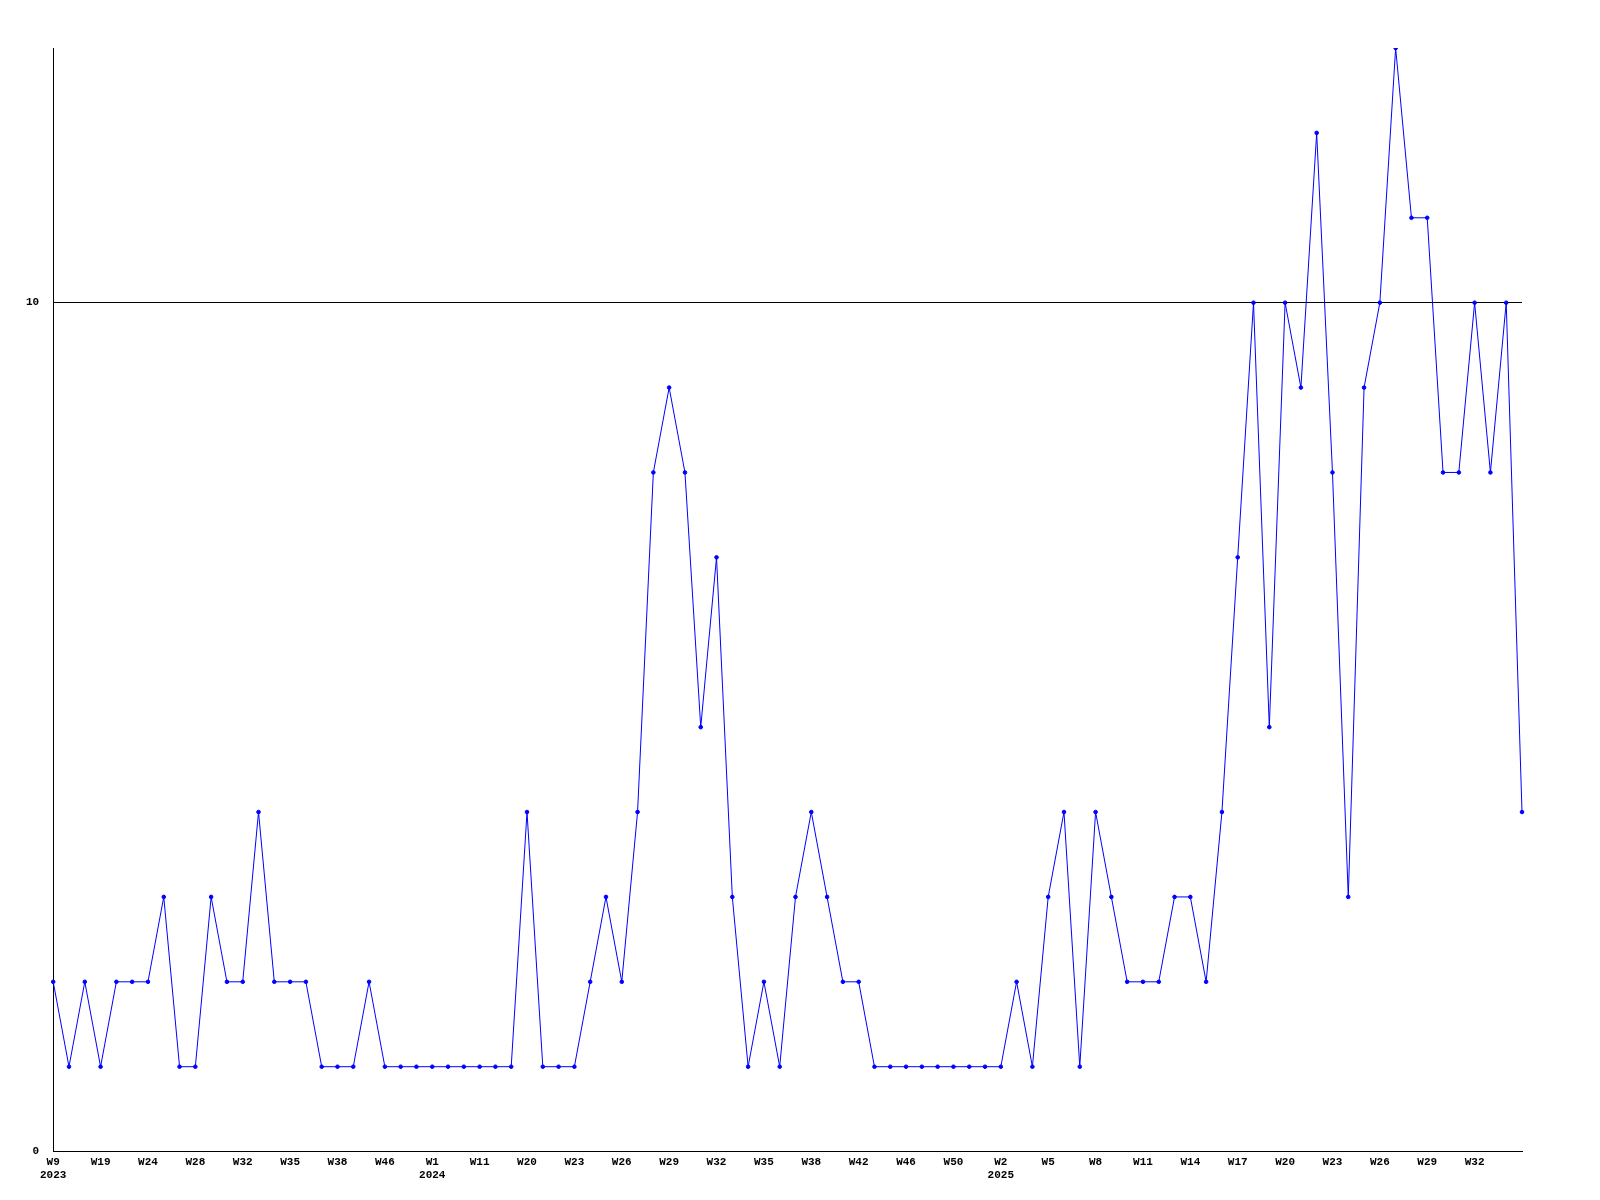 This screenshot has height=1200, width=1600. What do you see at coordinates (195, 1161) in the screenshot?
I see `x-tick-label: W28` at bounding box center [195, 1161].